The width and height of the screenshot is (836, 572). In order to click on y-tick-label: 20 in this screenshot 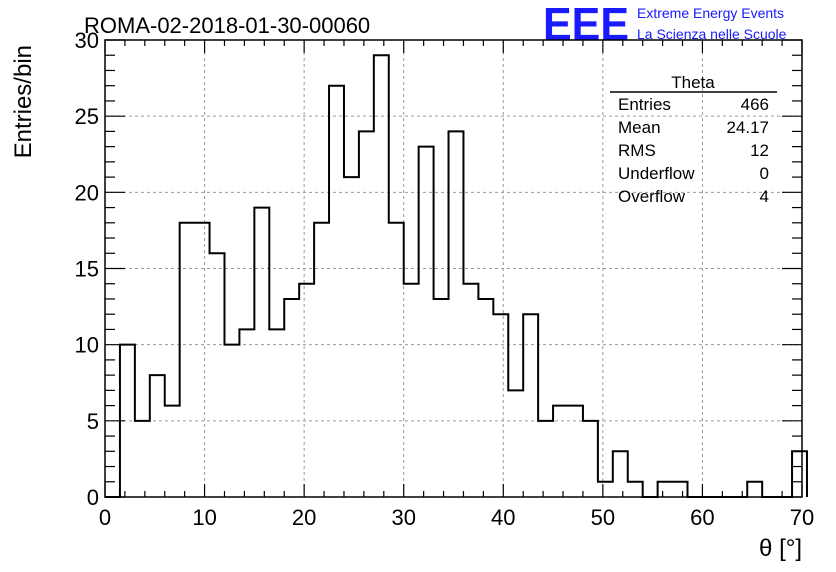, I will do `click(87, 192)`.